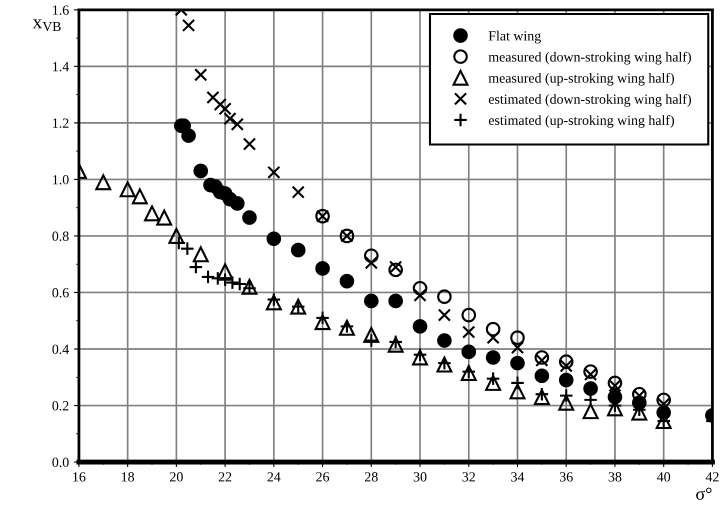 This screenshot has height=518, width=724. Describe the element at coordinates (514, 37) in the screenshot. I see `legend-label: Flat wing` at that location.